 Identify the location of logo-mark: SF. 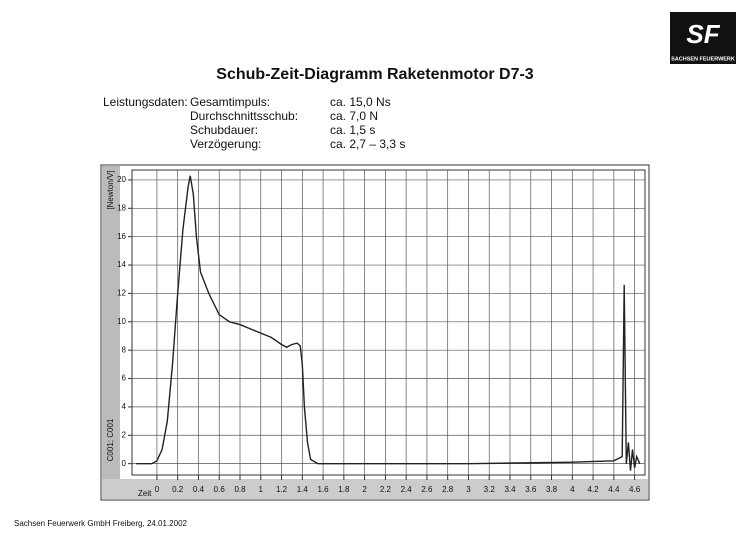
(703, 34).